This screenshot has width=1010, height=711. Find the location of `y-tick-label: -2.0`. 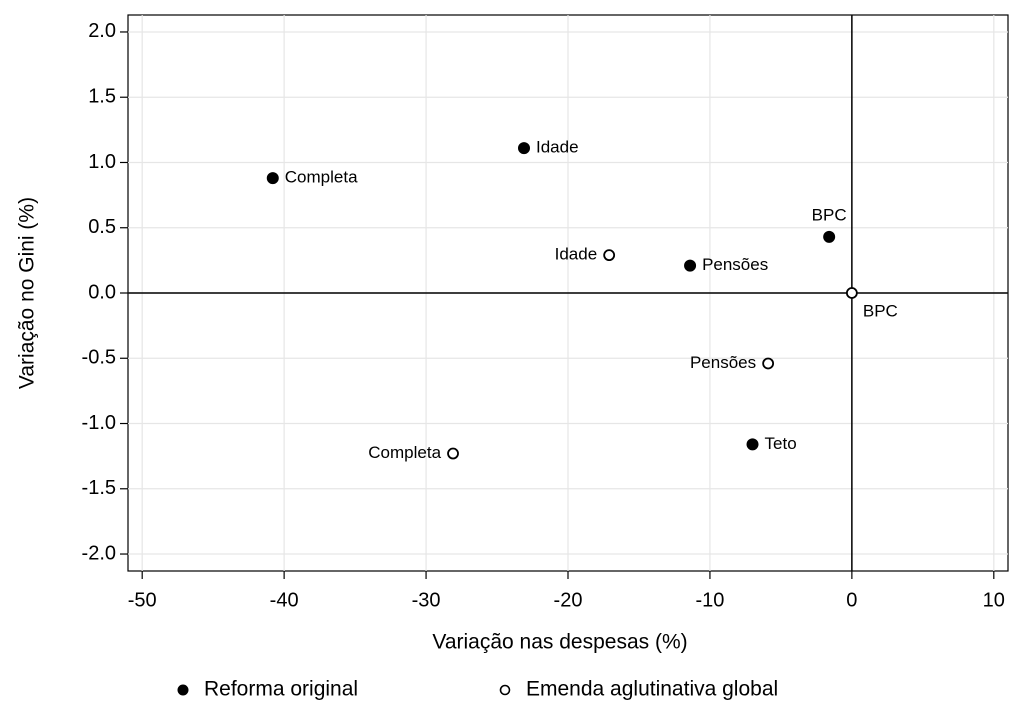

y-tick-label: -2.0 is located at coordinates (99, 553).